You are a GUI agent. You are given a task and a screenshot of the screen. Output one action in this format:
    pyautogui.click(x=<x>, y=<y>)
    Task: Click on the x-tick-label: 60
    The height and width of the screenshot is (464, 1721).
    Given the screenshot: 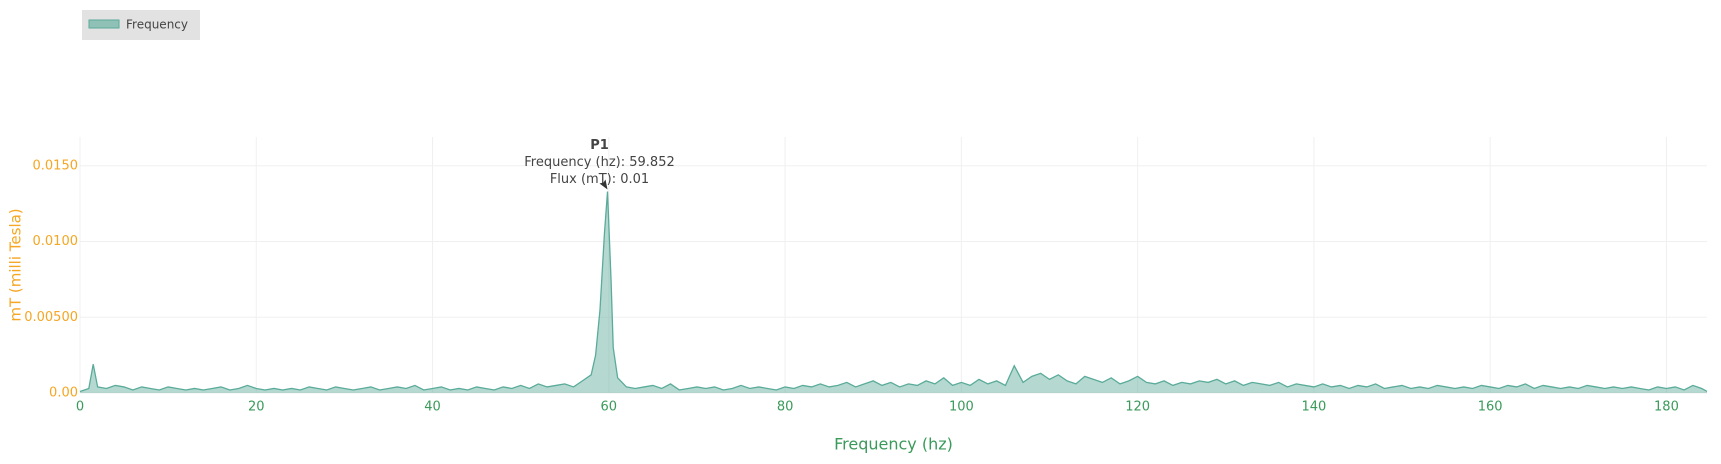 What is the action you would take?
    pyautogui.click(x=609, y=407)
    